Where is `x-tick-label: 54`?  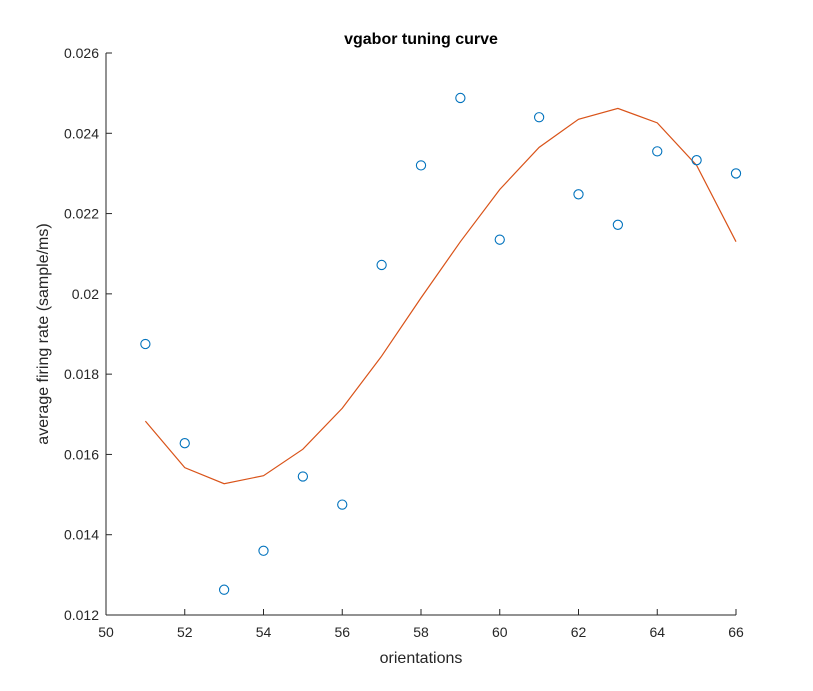
x-tick-label: 54 is located at coordinates (264, 632).